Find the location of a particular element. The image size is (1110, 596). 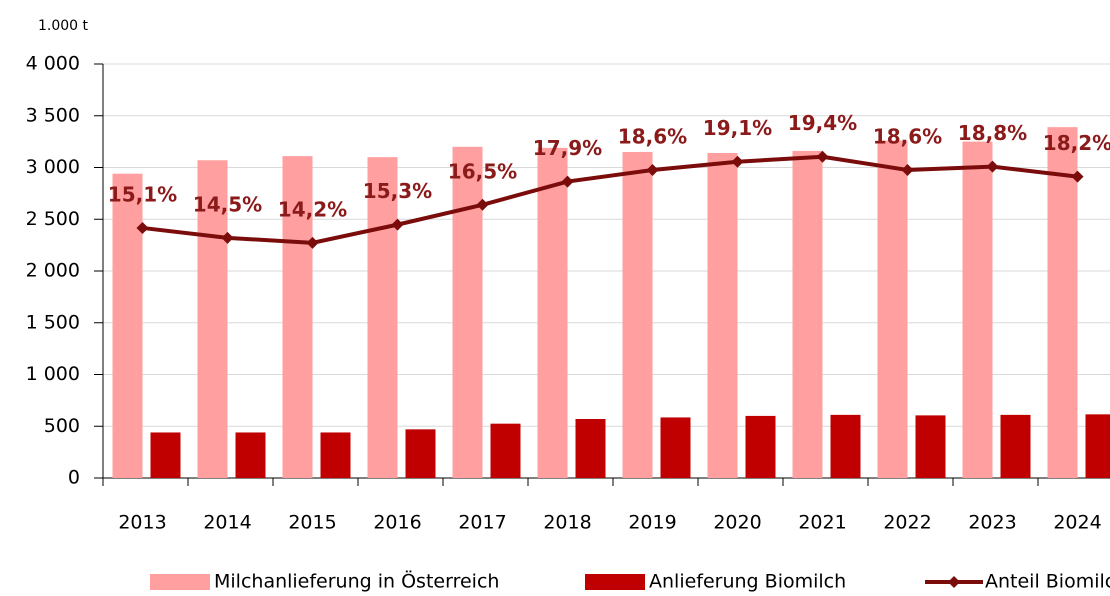

data-label: 14,2% is located at coordinates (312, 209).